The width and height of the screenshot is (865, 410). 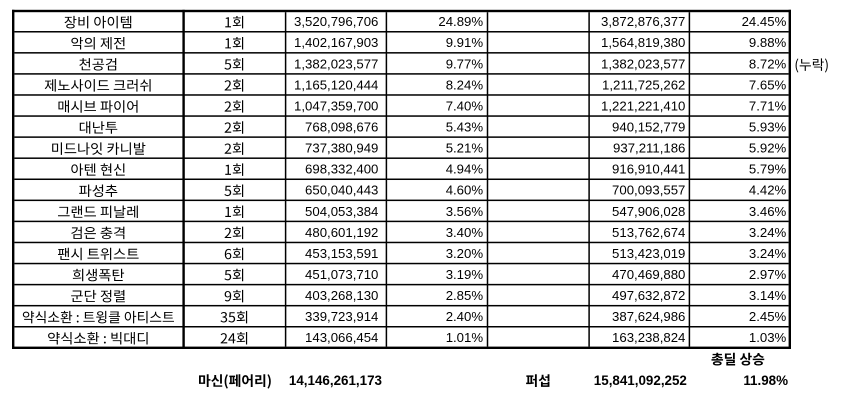 What do you see at coordinates (465, 316) in the screenshot?
I see `svg-text: 2.40%` at bounding box center [465, 316].